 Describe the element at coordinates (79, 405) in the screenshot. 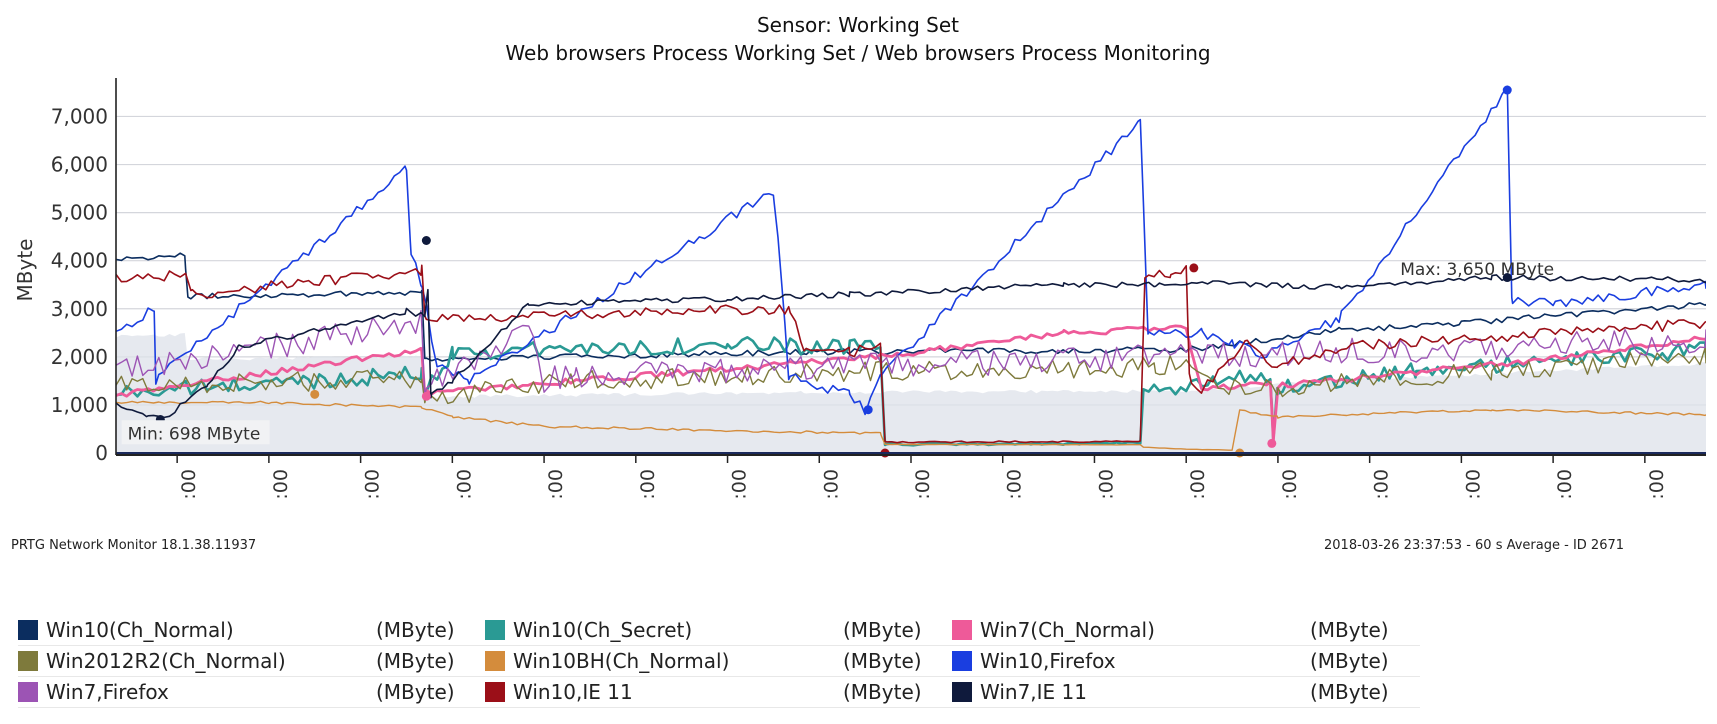

I see `y-tick-label: 1,000` at that location.